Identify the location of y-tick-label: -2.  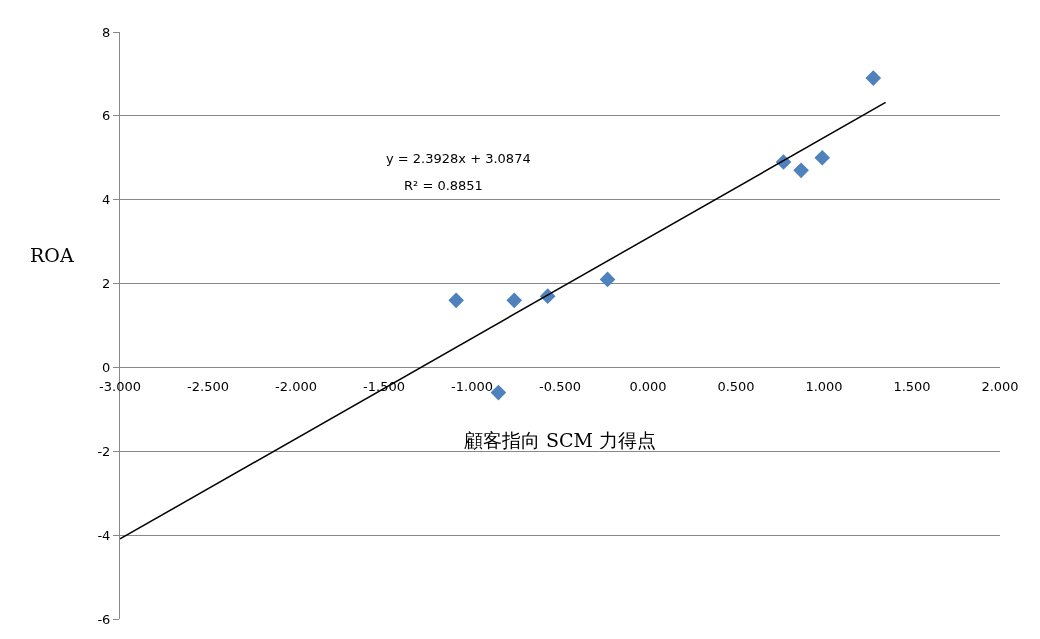
(104, 451).